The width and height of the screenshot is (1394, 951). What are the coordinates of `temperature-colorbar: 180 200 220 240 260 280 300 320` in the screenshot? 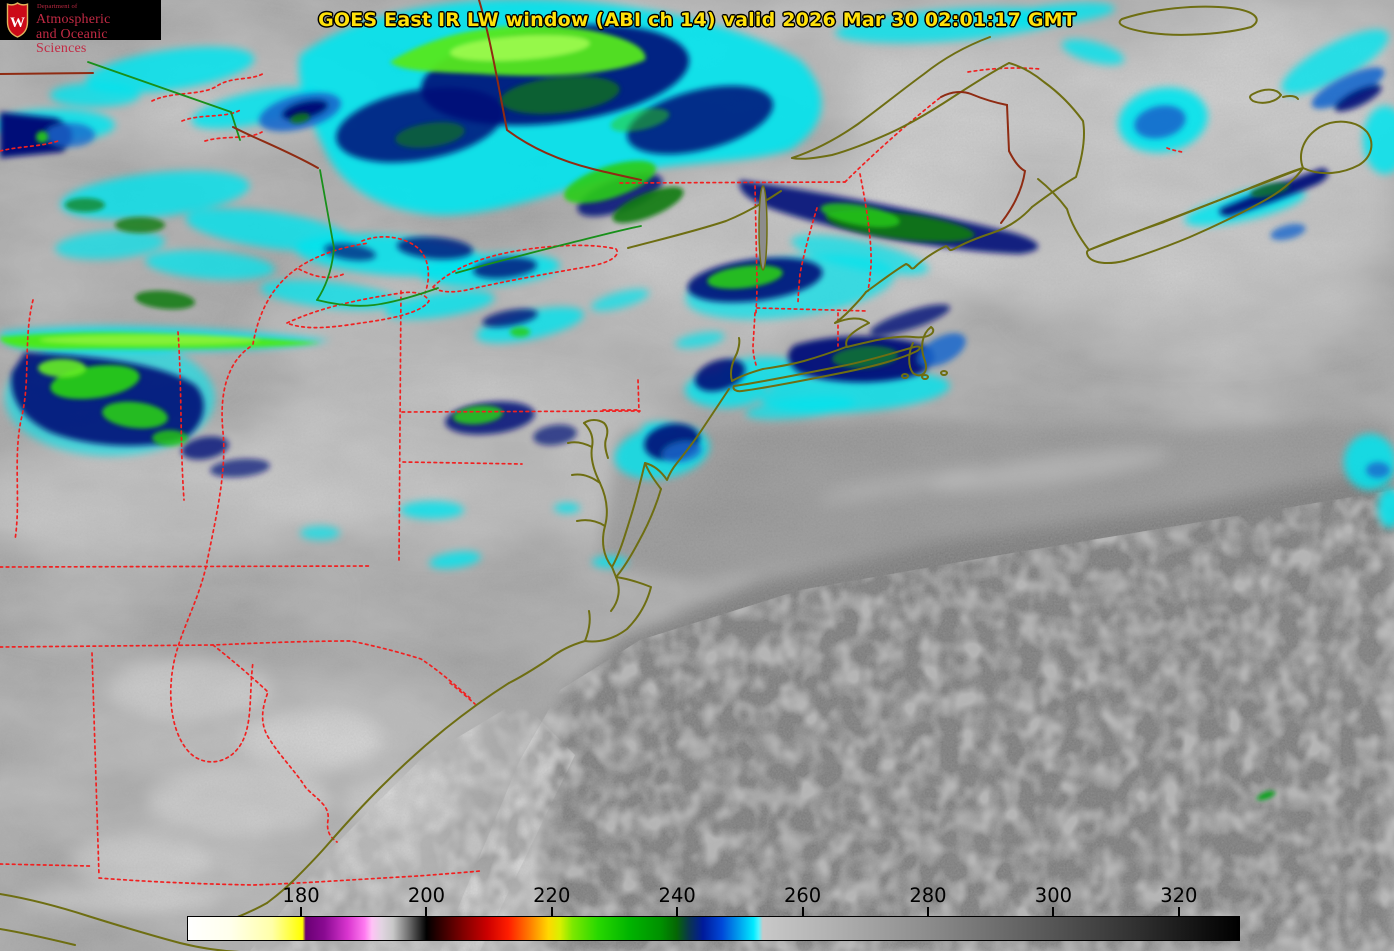 It's located at (713, 913).